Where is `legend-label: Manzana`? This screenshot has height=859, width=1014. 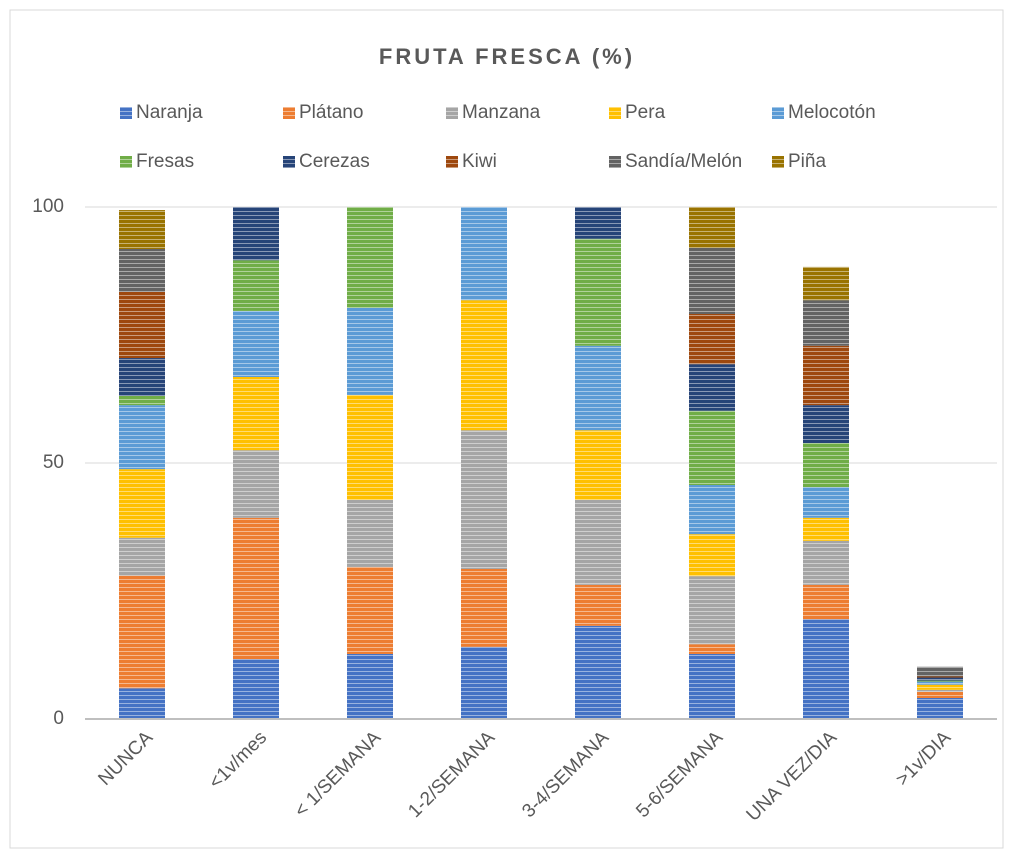
legend-label: Manzana is located at coordinates (501, 112).